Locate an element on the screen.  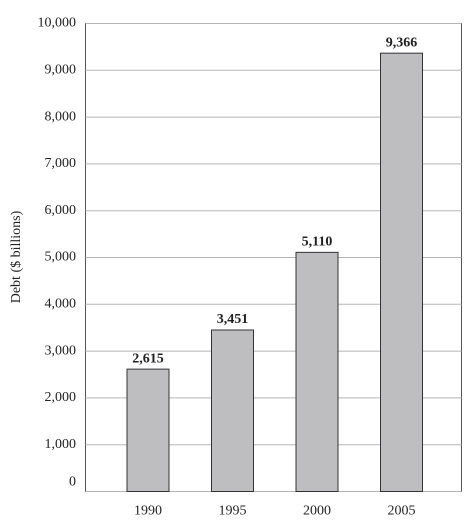
x-tick-label: 1990 is located at coordinates (148, 511).